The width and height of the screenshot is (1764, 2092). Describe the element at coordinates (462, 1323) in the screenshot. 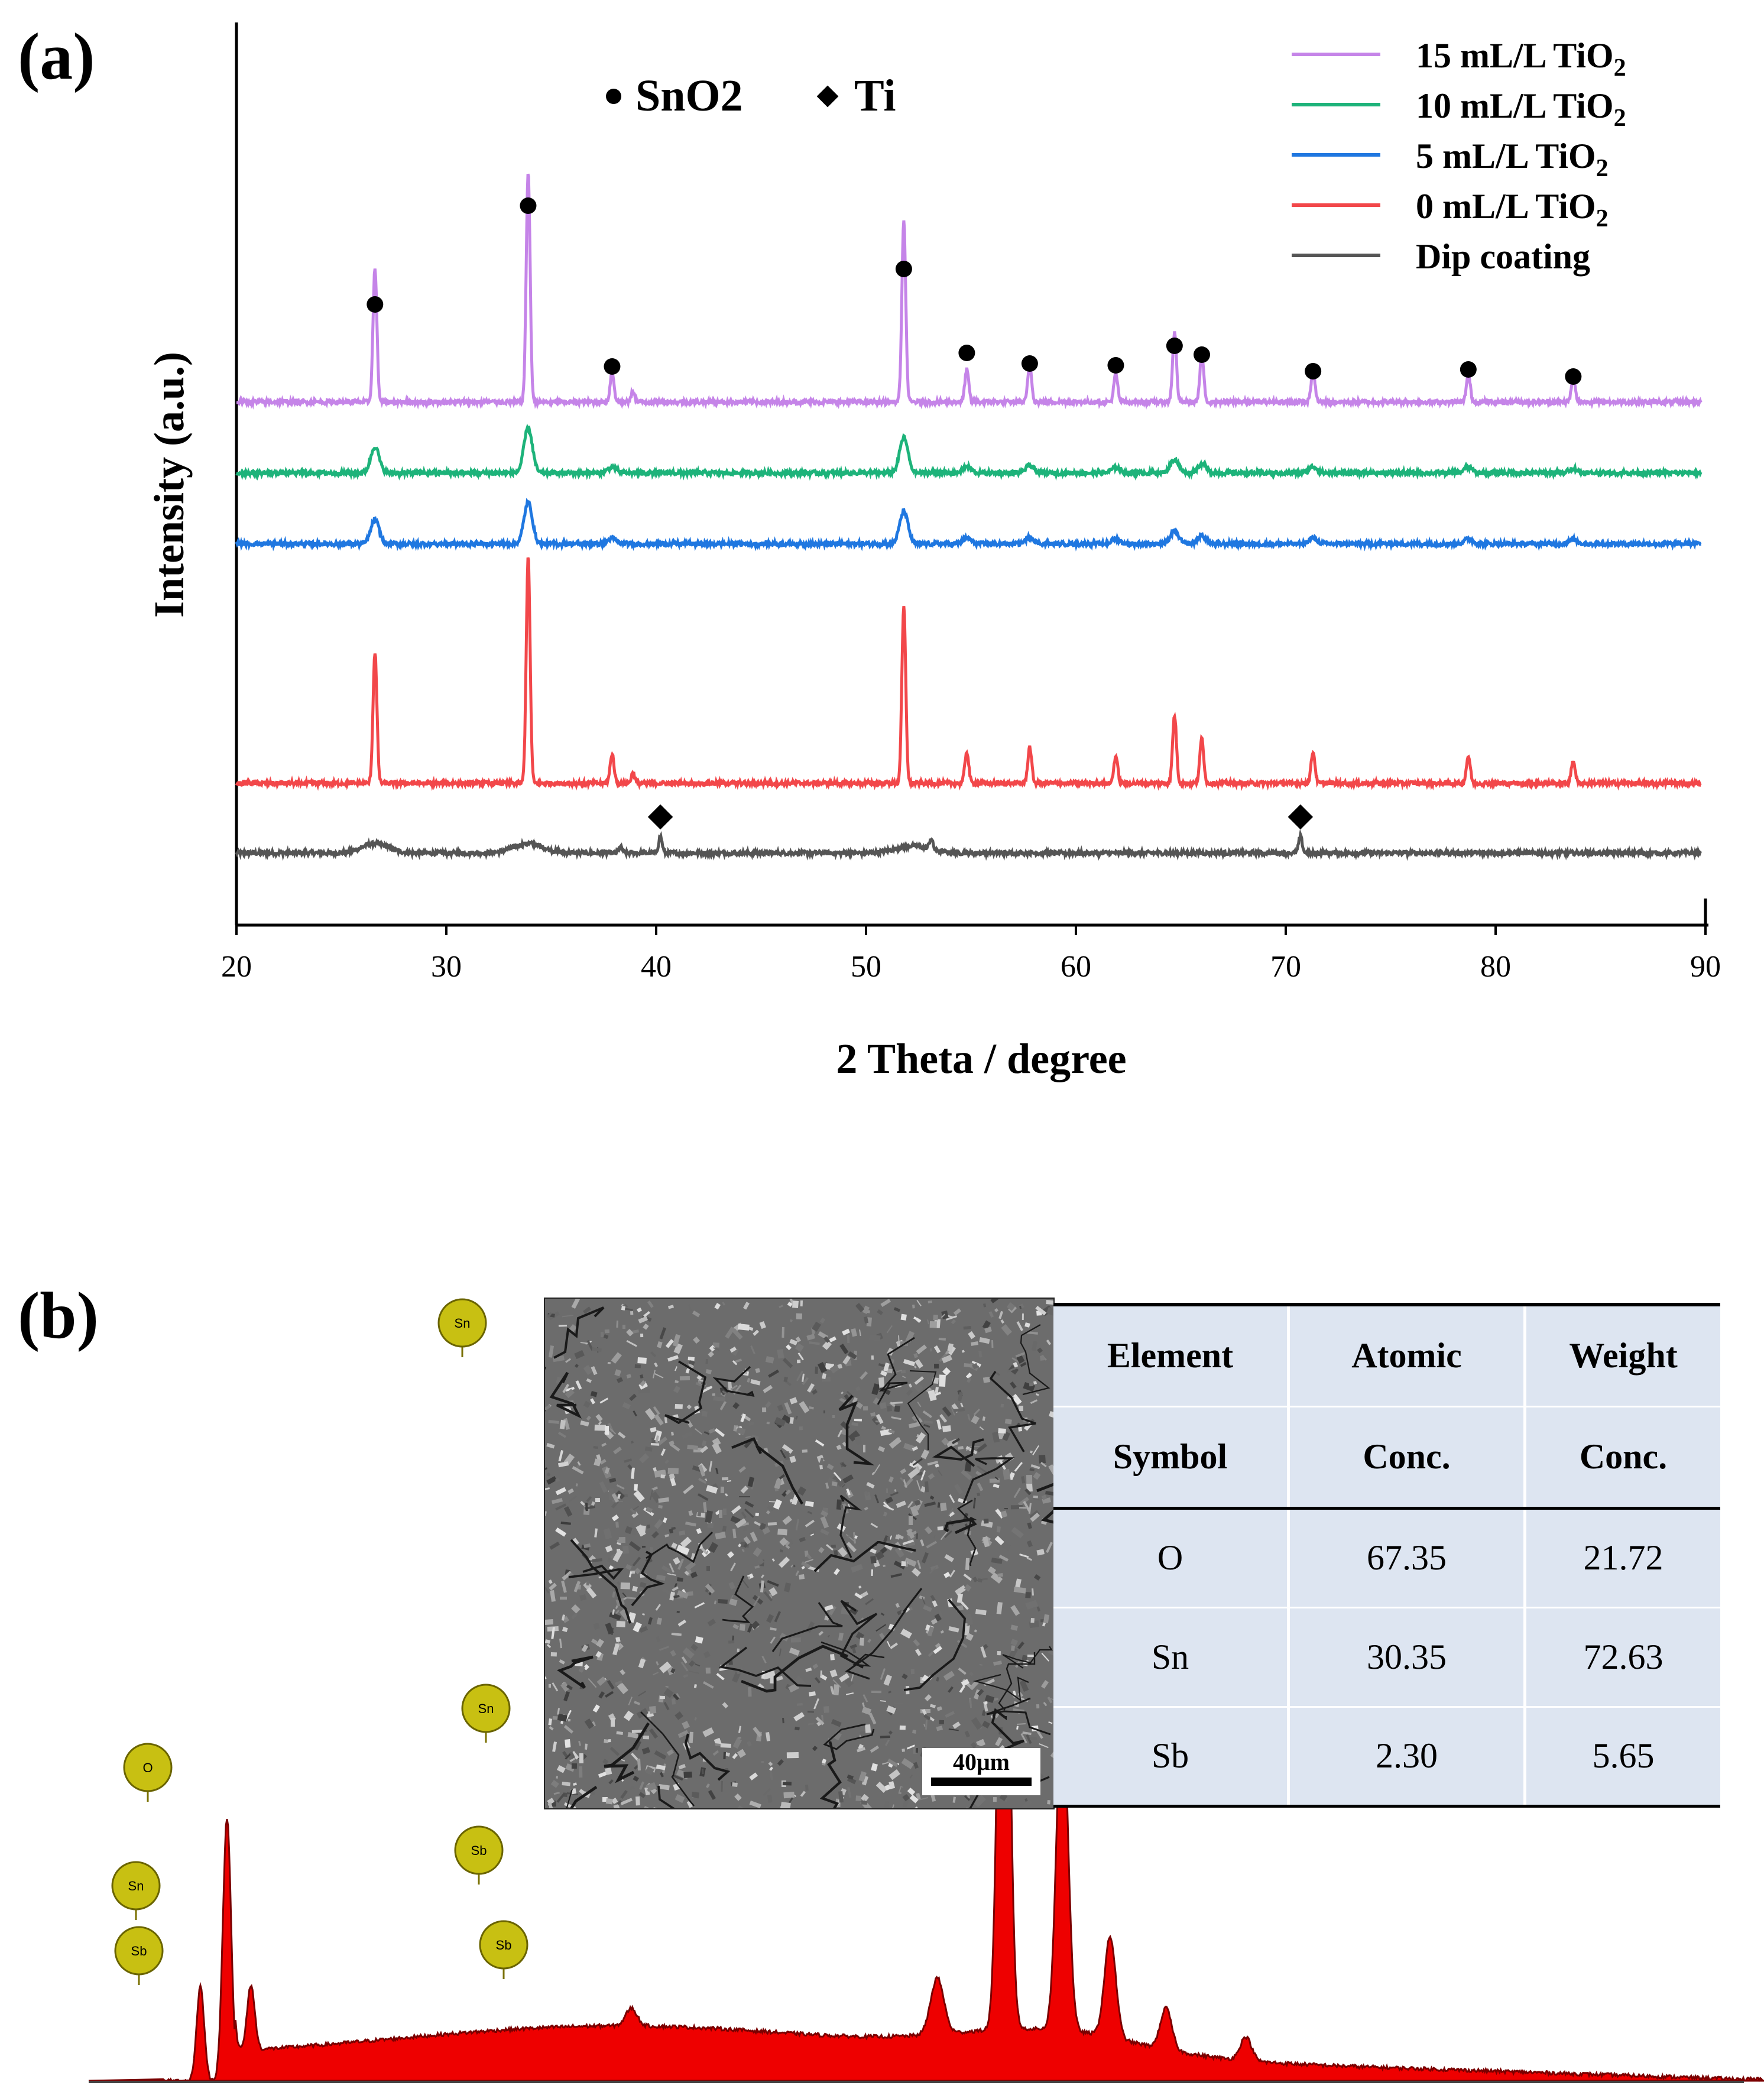

I see `peak-label-badge` at that location.